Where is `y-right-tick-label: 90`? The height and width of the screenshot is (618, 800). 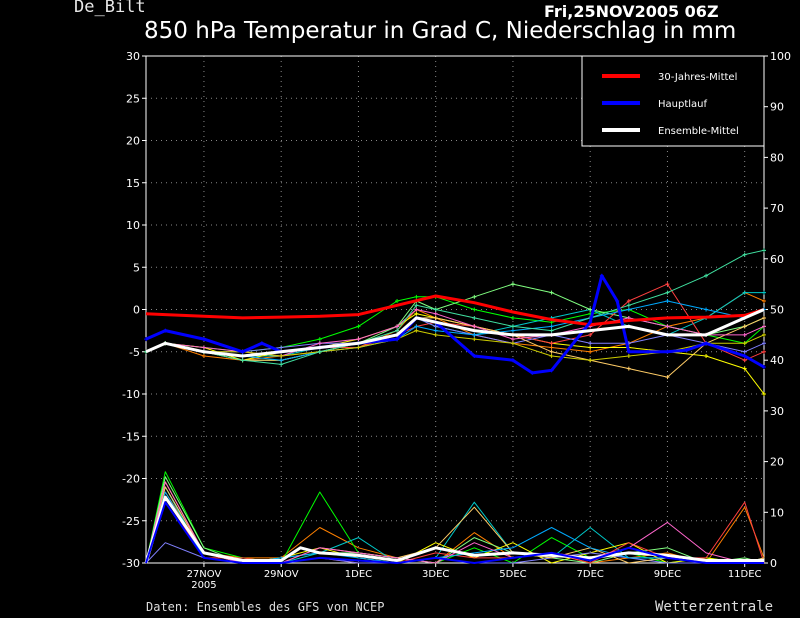
y-right-tick-label: 90 is located at coordinates (777, 107).